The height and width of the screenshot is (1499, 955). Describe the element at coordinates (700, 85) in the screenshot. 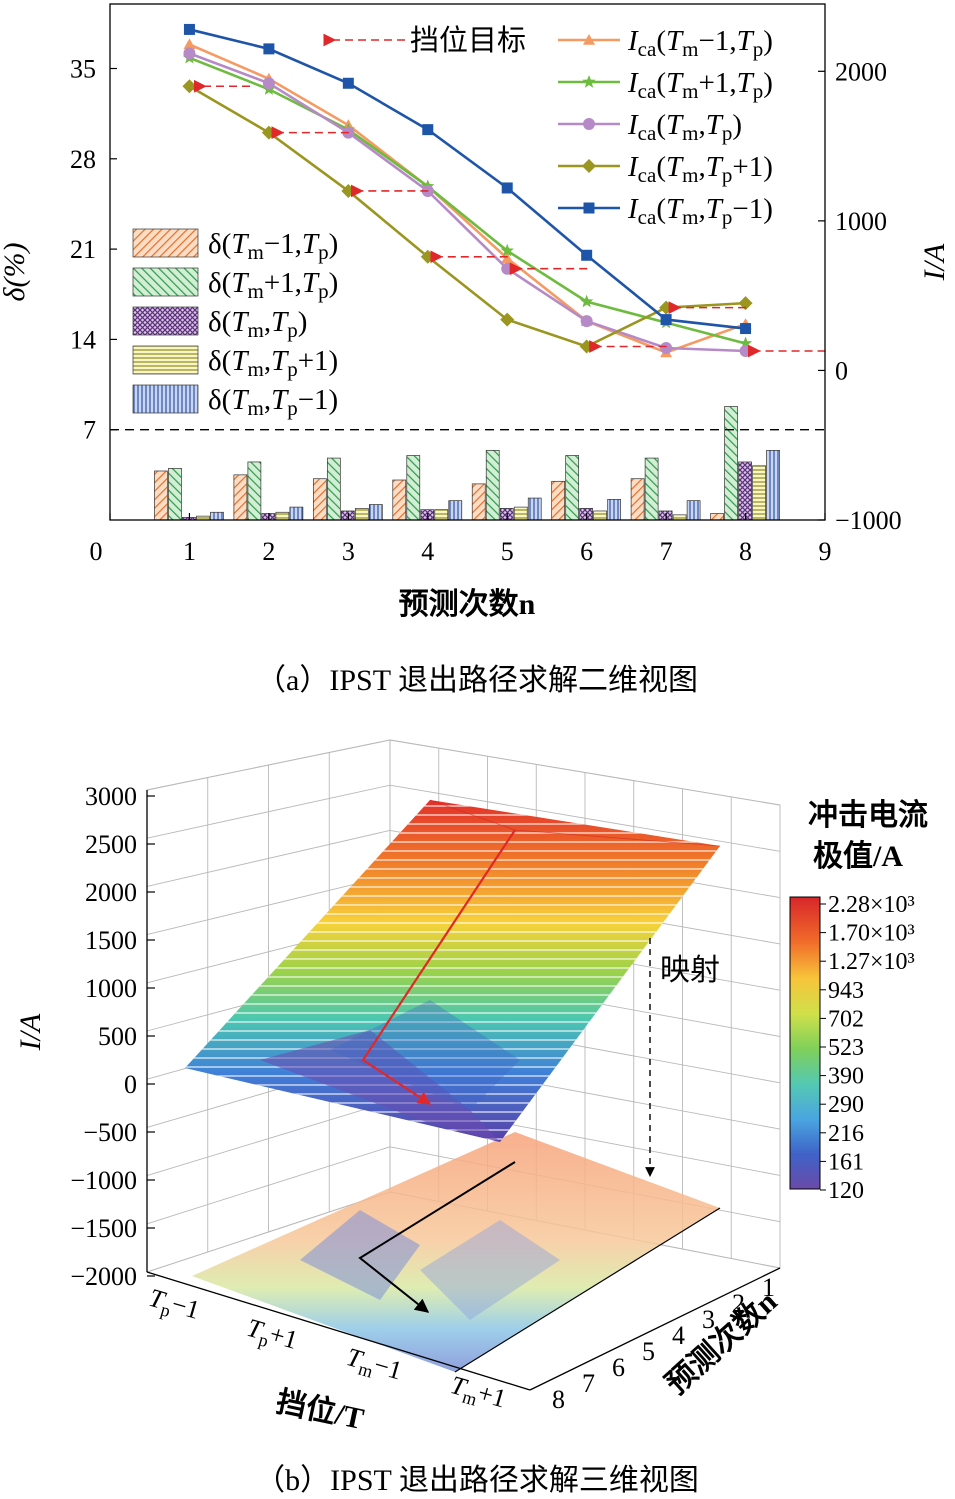

I see `legend-line-label: Ica(Tm+1,Tp)` at that location.